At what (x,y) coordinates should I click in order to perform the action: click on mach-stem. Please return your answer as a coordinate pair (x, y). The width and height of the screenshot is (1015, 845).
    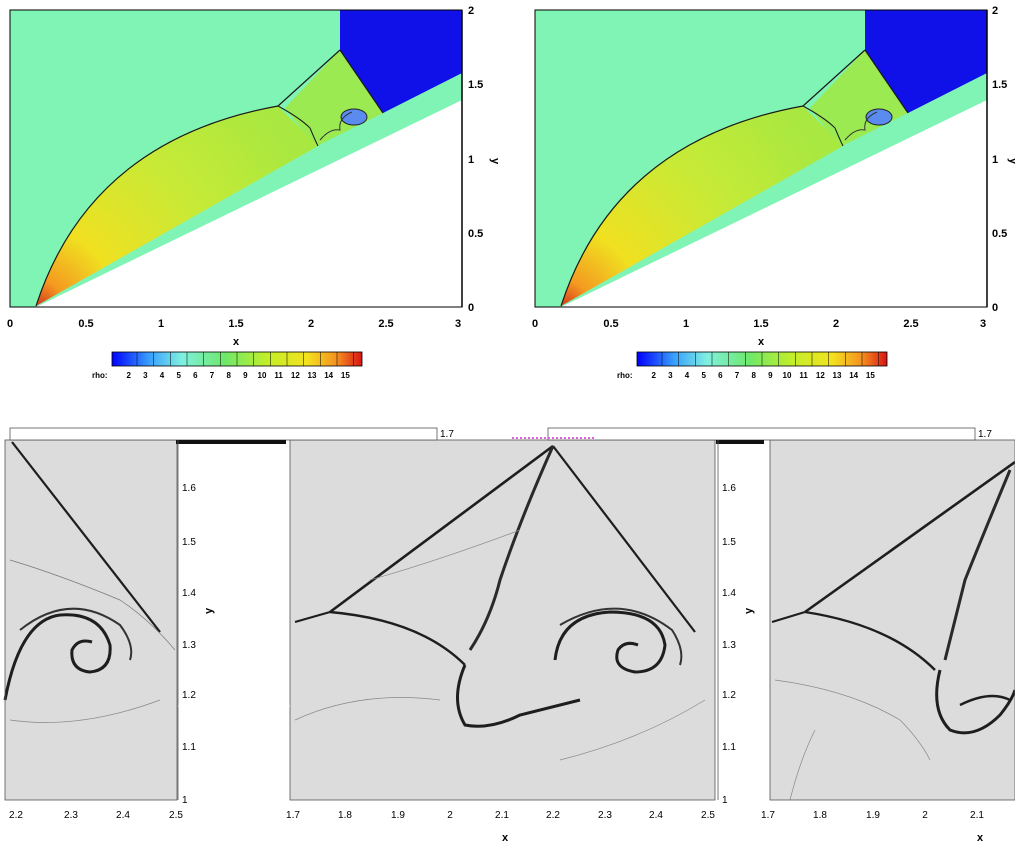
    Looking at the image, I should click on (788, 617).